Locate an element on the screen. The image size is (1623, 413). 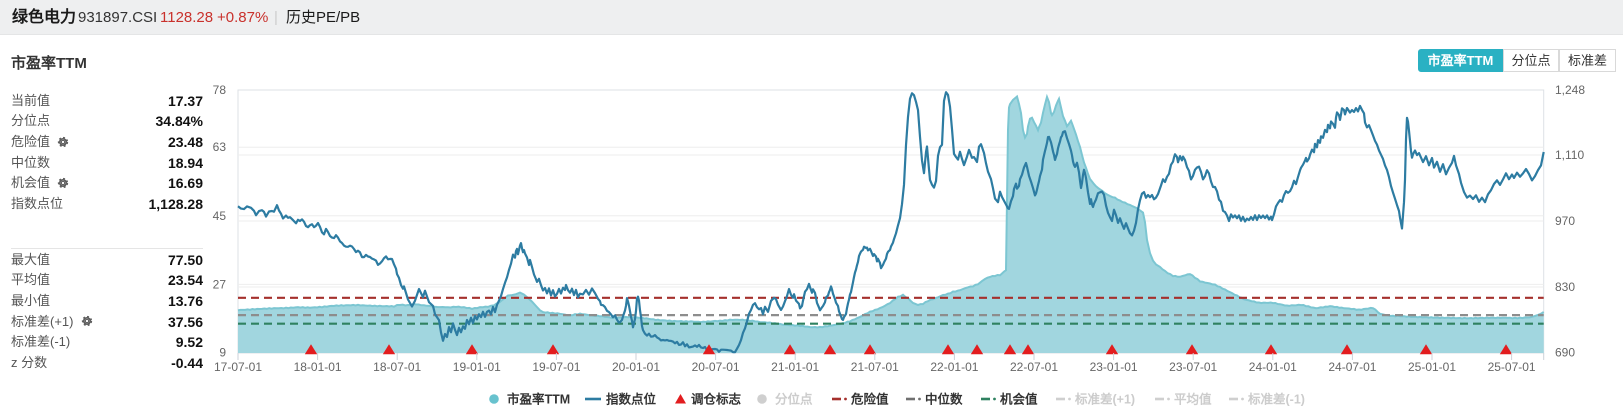
svg-text: 24-01-01 is located at coordinates (1273, 367).